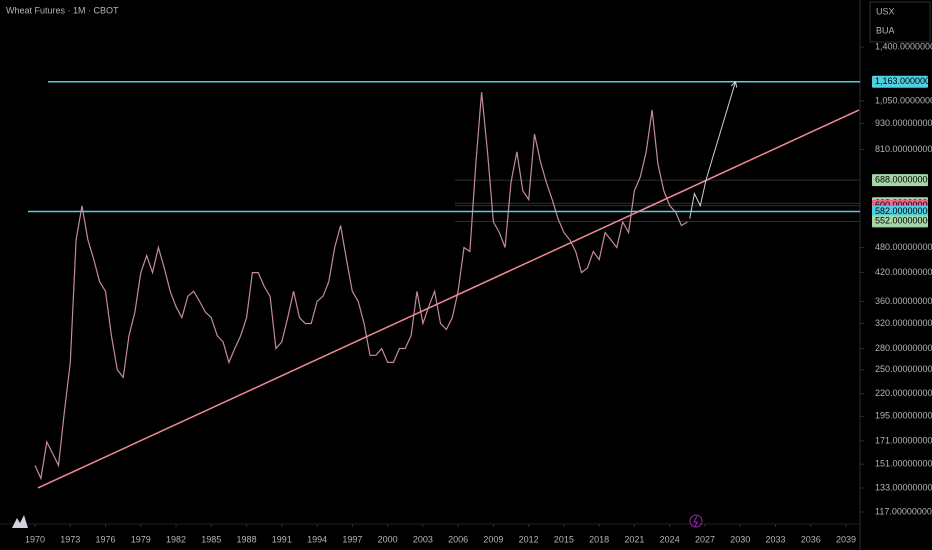 This screenshot has height=550, width=932. Describe the element at coordinates (903, 369) in the screenshot. I see `y-tick-label: 250.00000000` at that location.